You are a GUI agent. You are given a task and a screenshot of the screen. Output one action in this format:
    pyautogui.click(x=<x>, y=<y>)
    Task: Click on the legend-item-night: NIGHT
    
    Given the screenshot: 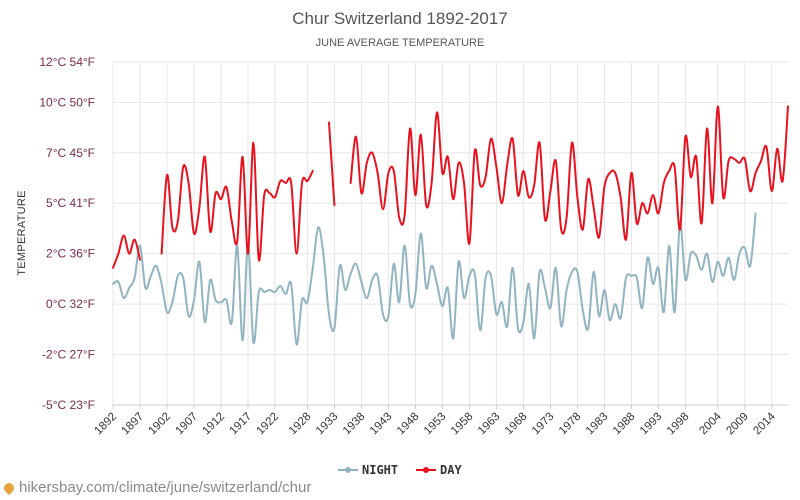 What is the action you would take?
    pyautogui.click(x=368, y=470)
    